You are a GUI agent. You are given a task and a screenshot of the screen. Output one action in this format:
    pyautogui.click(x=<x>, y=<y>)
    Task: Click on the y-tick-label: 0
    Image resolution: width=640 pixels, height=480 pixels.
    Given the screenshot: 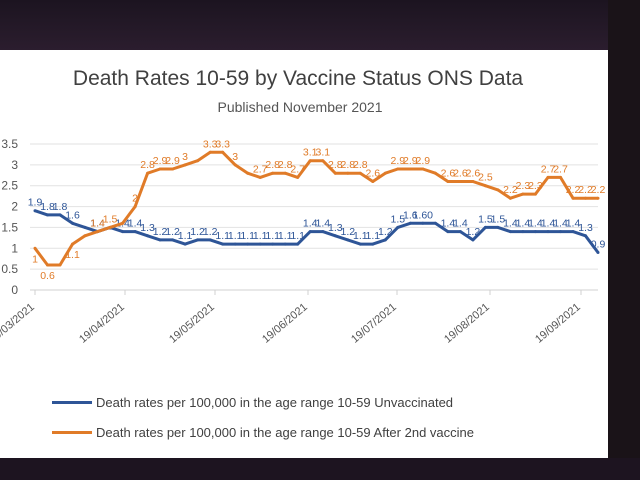 What is the action you would take?
    pyautogui.click(x=14, y=290)
    